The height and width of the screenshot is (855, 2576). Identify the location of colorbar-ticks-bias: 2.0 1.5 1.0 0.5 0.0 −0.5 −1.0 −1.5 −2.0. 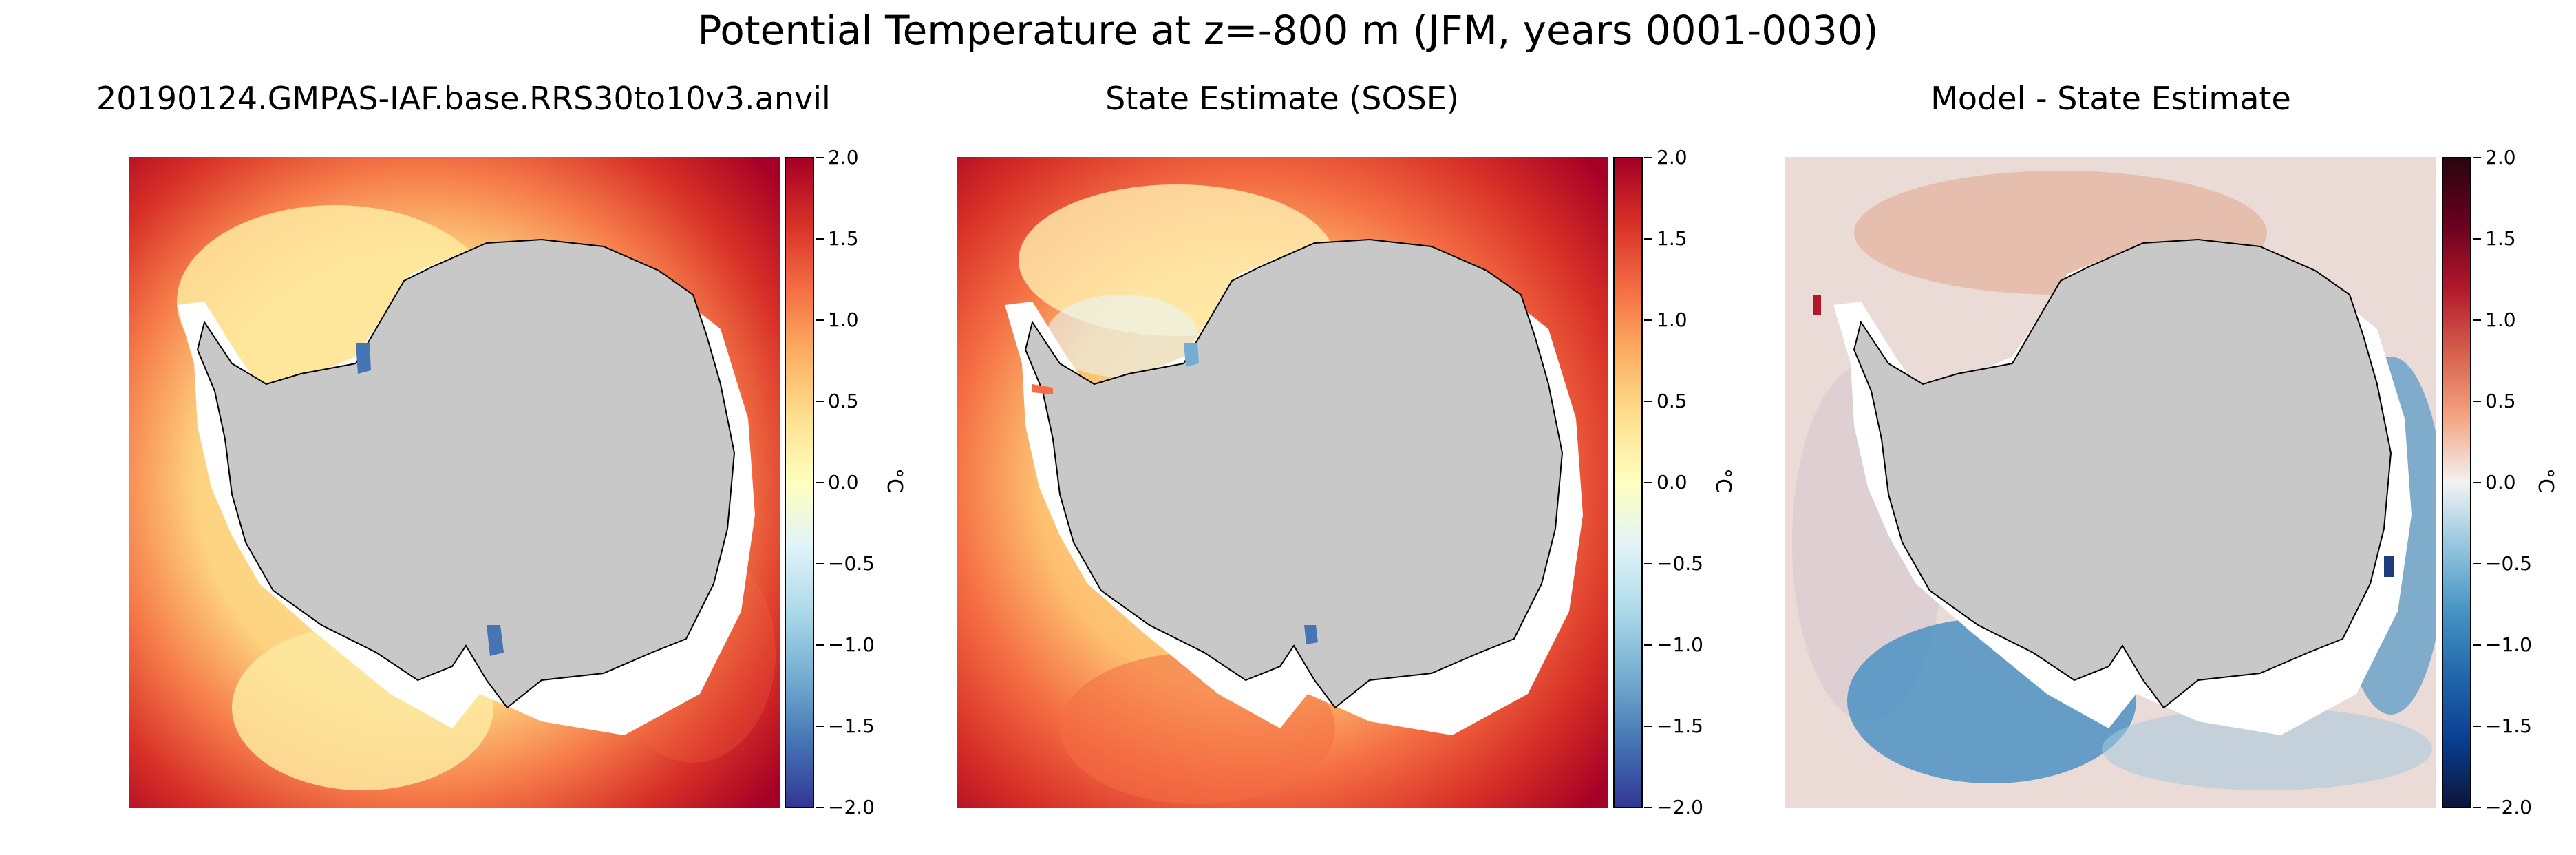
(2510, 482).